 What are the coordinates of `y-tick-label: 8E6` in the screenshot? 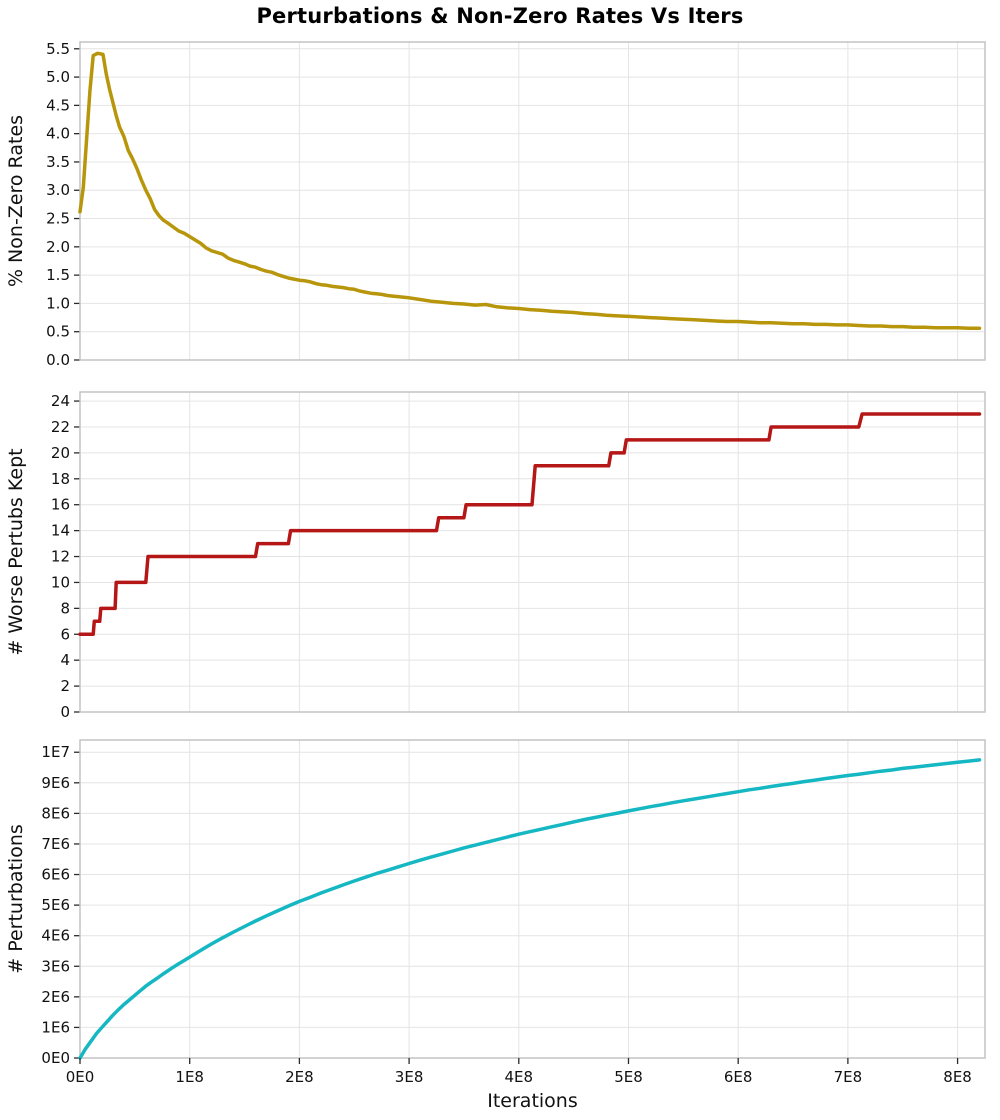 It's located at (55, 813).